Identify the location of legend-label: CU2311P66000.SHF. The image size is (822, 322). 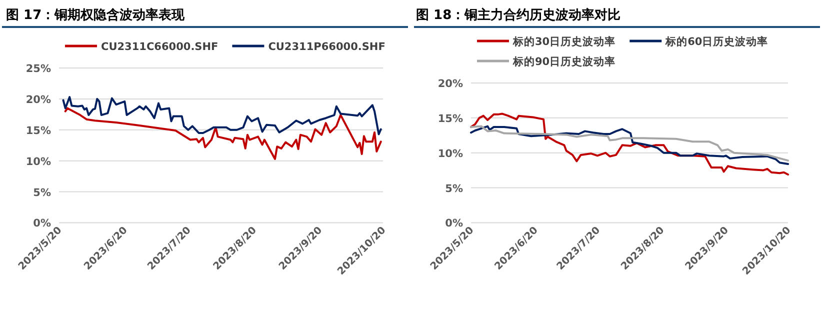
(327, 47).